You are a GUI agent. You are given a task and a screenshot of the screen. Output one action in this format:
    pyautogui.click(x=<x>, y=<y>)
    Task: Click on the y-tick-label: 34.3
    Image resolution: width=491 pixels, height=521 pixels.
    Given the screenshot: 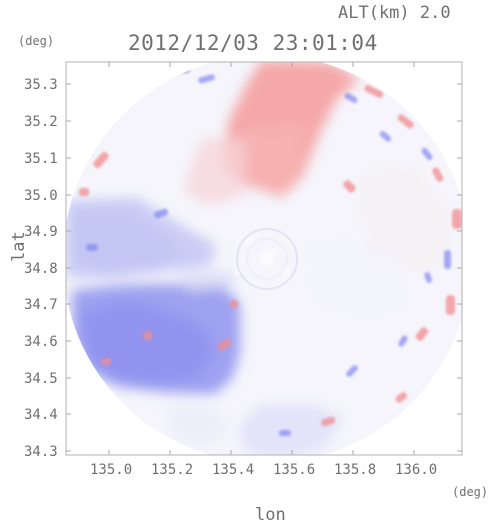 What is the action you would take?
    pyautogui.click(x=41, y=452)
    